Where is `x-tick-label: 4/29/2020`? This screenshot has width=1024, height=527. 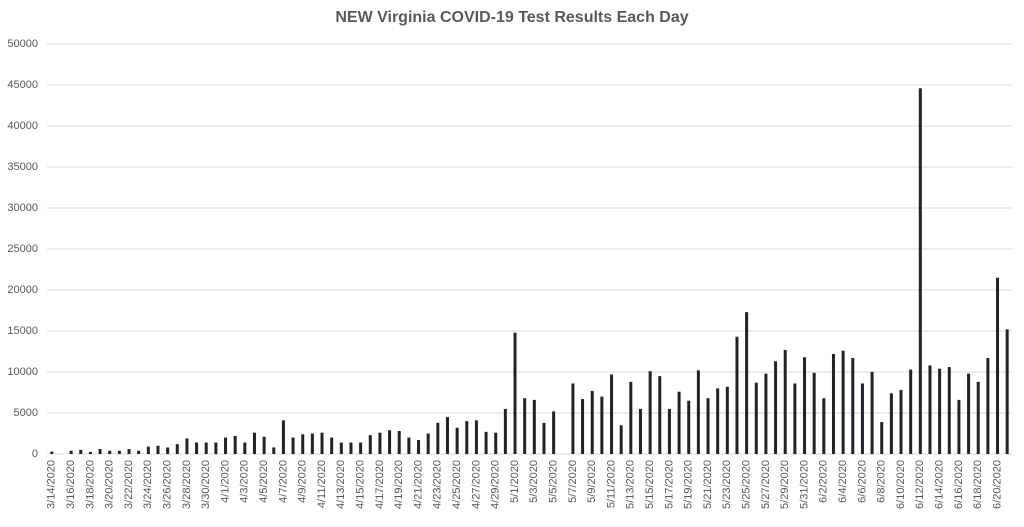
x-tick-label: 4/29/2020 is located at coordinates (496, 484).